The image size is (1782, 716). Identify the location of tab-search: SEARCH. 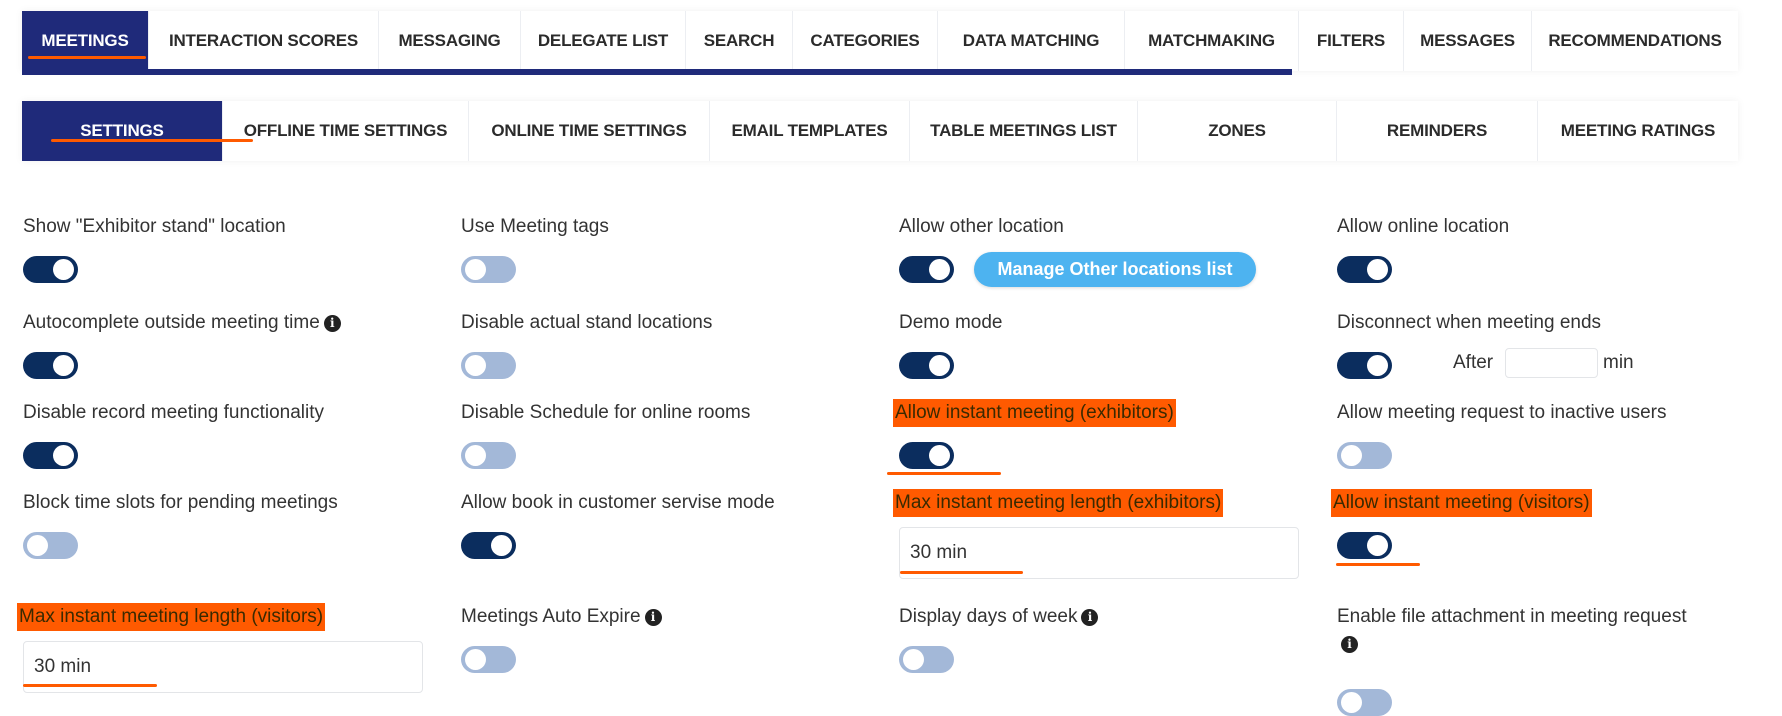
(738, 41).